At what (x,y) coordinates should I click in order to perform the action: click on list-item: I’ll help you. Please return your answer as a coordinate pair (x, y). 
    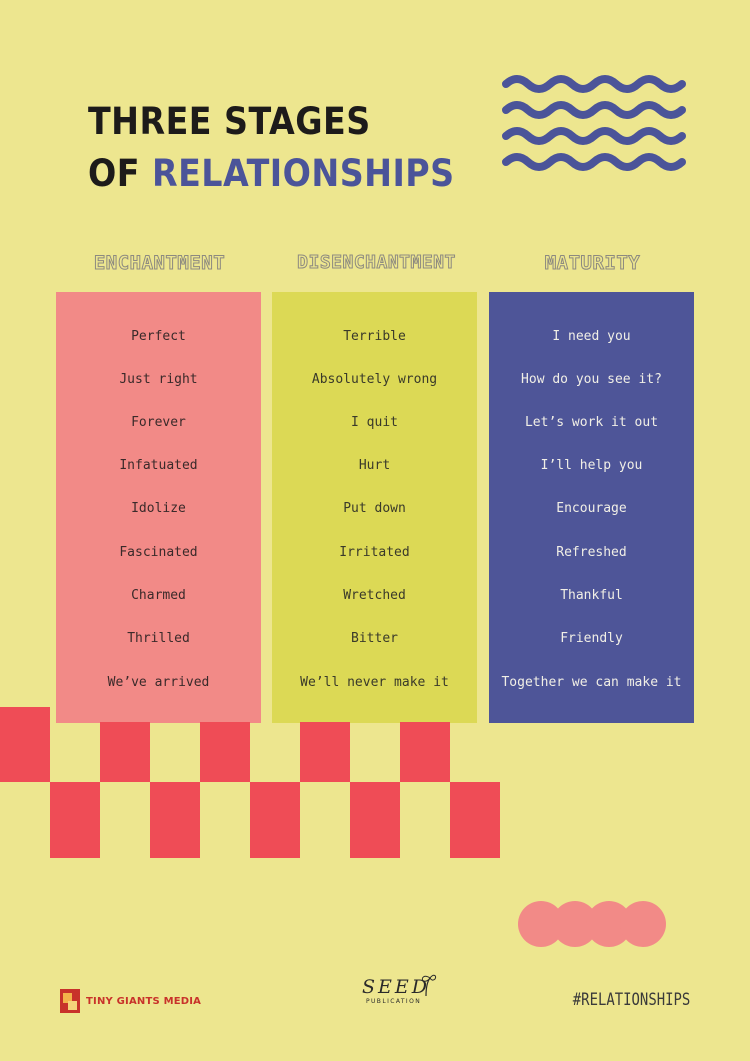
    Looking at the image, I should click on (591, 465).